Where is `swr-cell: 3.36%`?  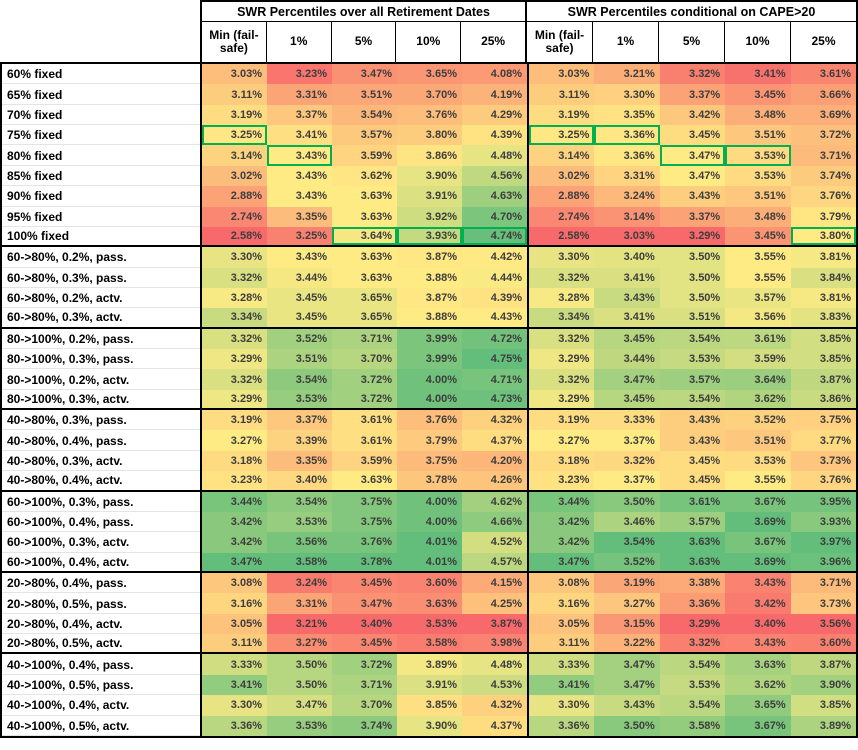 swr-cell: 3.36% is located at coordinates (692, 603).